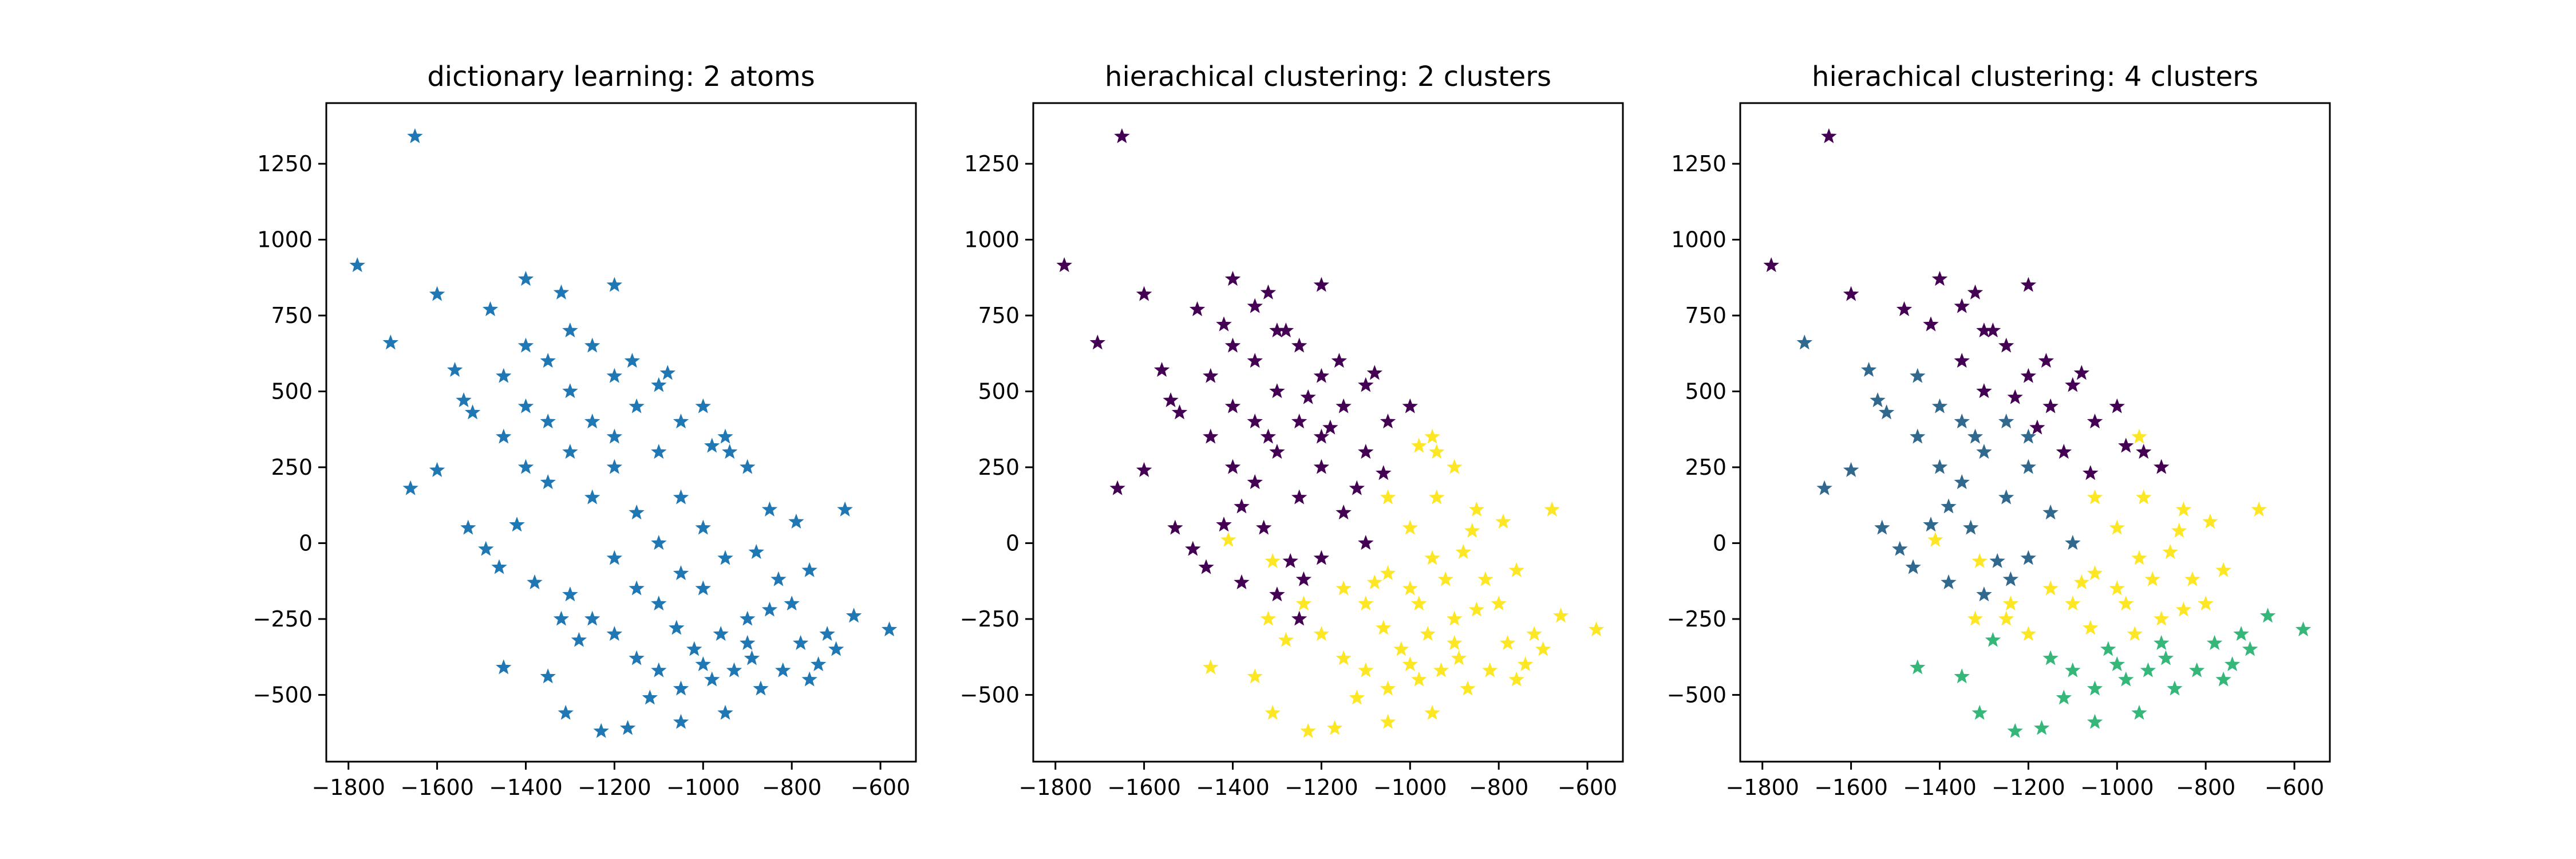 This screenshot has height=859, width=2576. I want to click on y-tick-label: 750, so click(1705, 315).